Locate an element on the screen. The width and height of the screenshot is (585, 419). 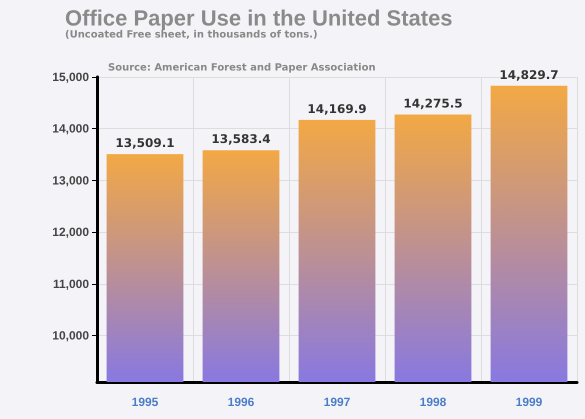
y-tick-label: 10,000 is located at coordinates (71, 335).